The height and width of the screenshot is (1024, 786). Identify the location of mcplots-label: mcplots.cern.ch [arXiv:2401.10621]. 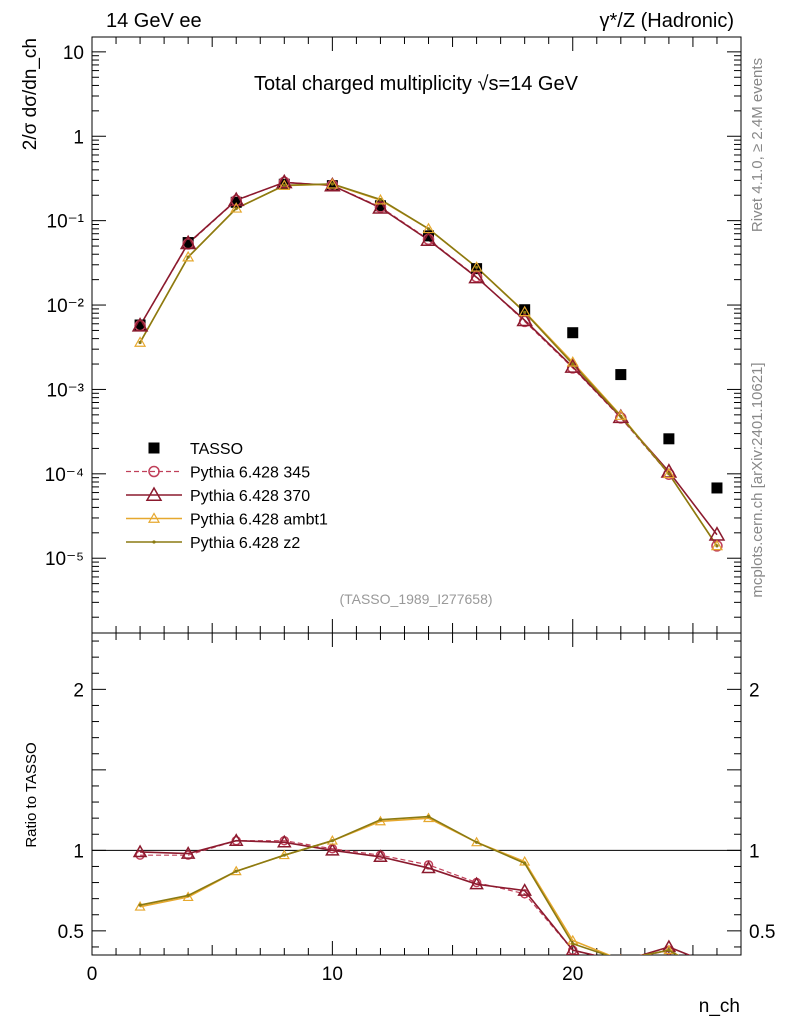
(757, 479).